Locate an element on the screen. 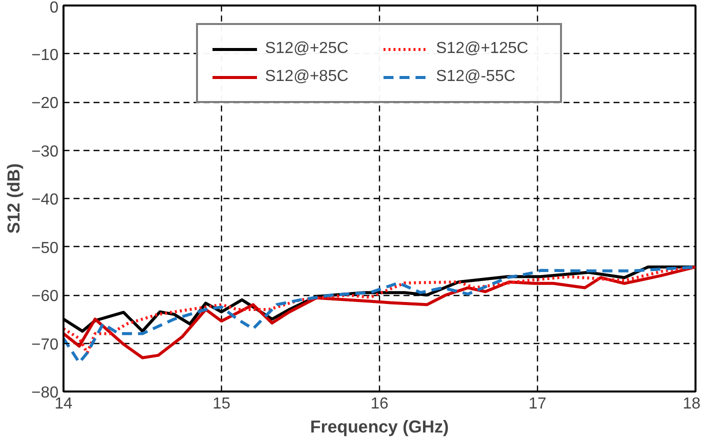  y-tick-label: −10 is located at coordinates (45, 55).